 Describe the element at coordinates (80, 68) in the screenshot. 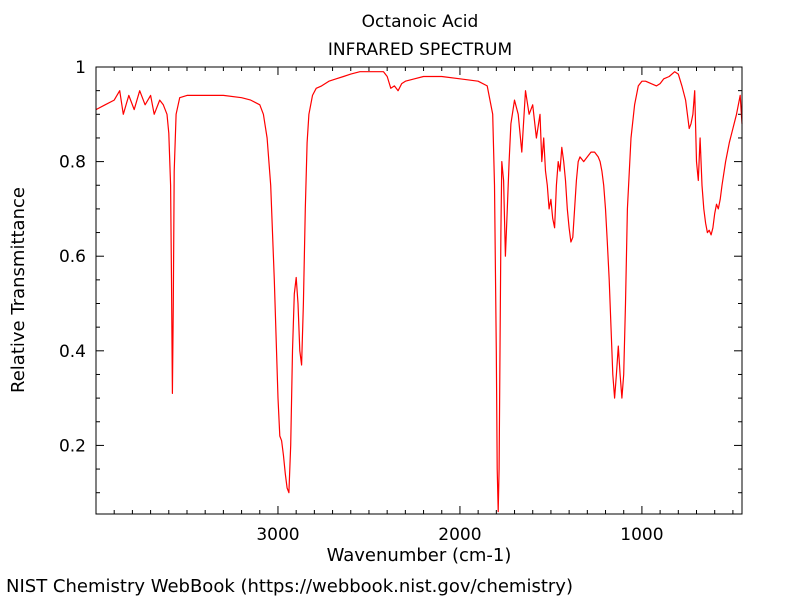

I see `y-tick-label: 1` at that location.